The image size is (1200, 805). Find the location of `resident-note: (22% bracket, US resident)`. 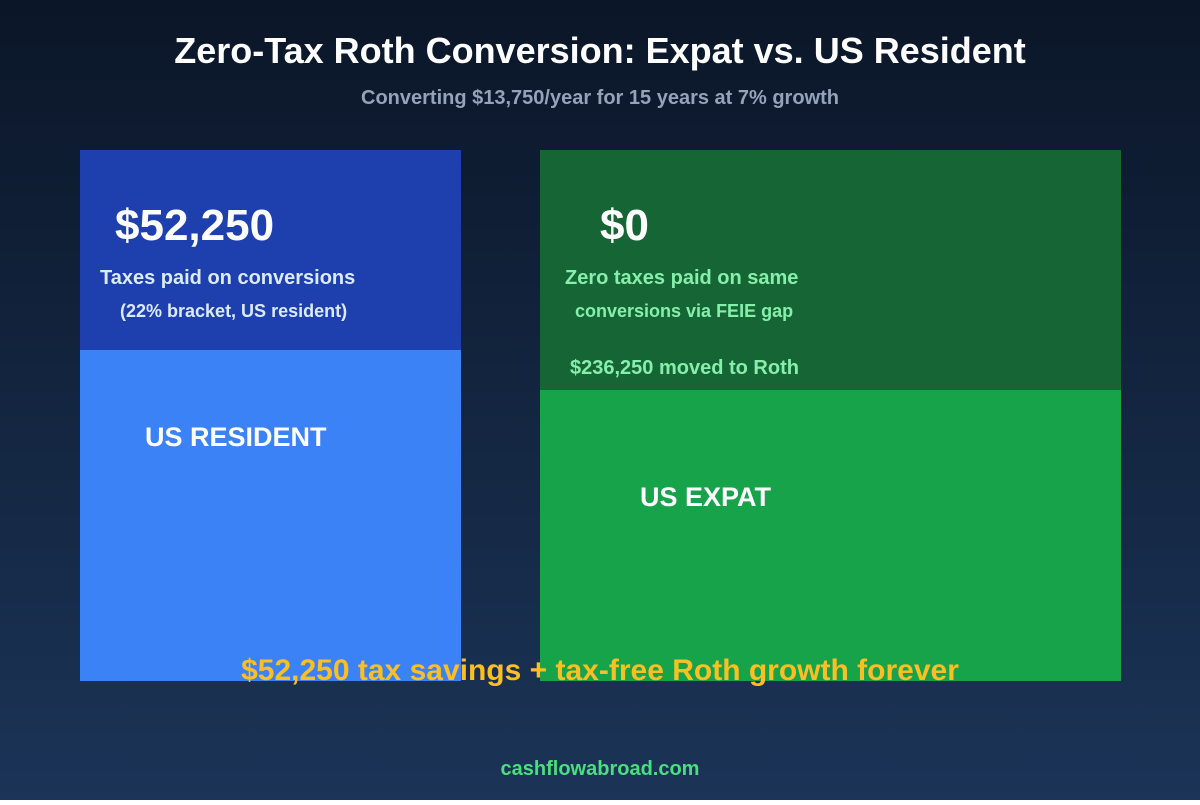

resident-note: (22% bracket, US resident) is located at coordinates (233, 311).